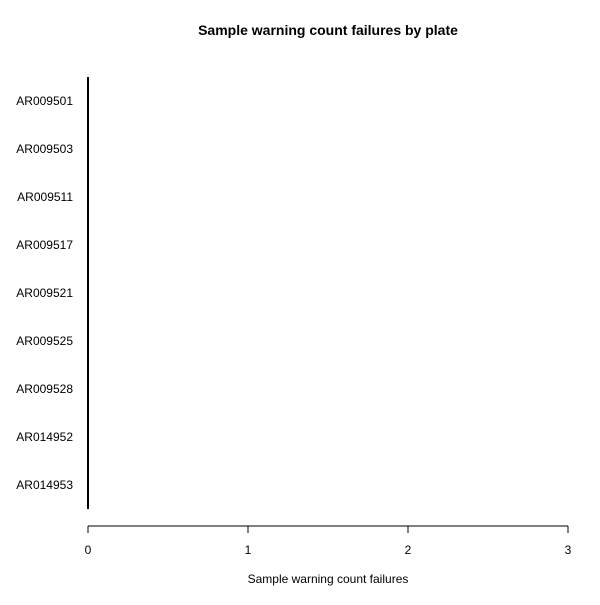  Describe the element at coordinates (408, 550) in the screenshot. I see `x-tick-label: 2` at that location.